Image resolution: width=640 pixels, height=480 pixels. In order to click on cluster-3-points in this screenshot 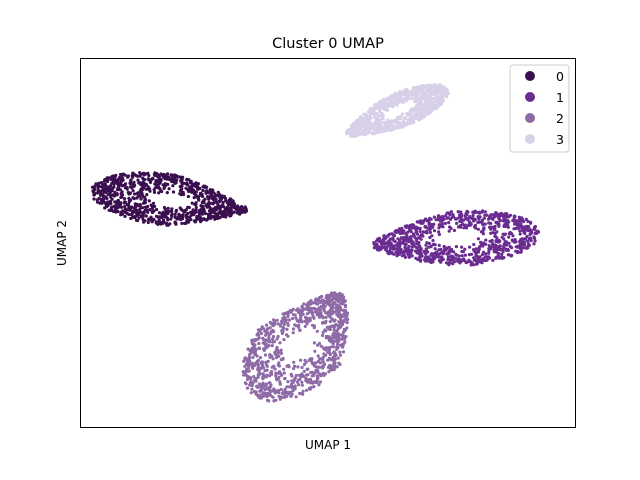, I will do `click(397, 110)`.